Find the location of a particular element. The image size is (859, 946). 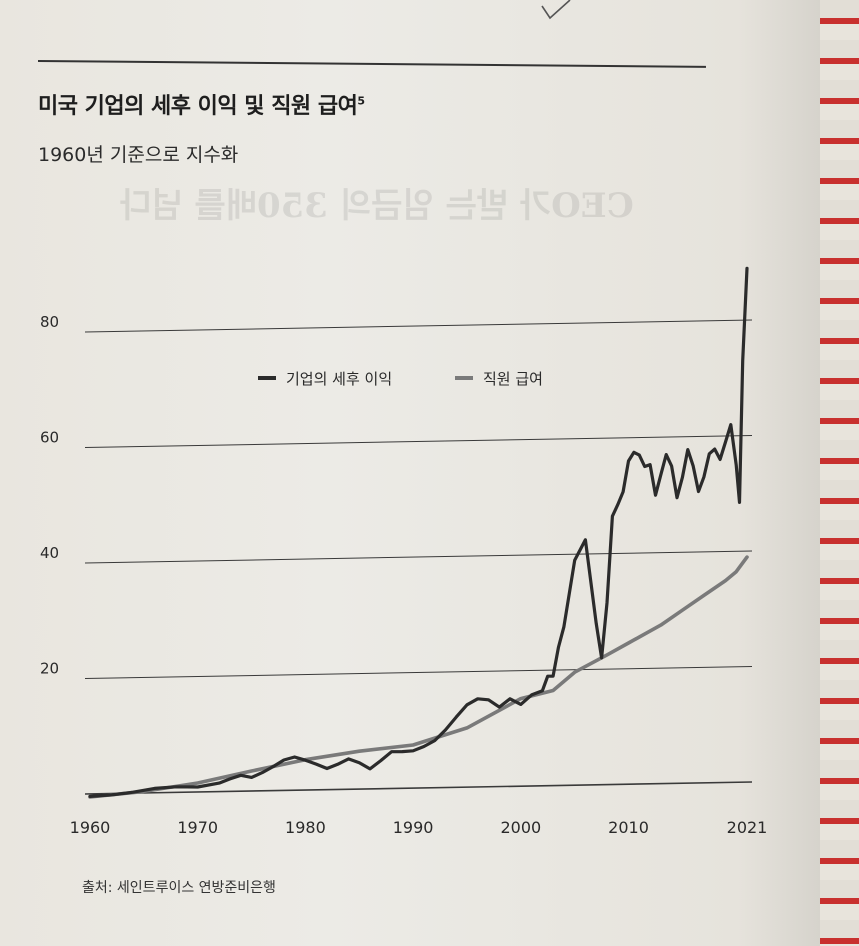

book-page-edge is located at coordinates (839, 473).